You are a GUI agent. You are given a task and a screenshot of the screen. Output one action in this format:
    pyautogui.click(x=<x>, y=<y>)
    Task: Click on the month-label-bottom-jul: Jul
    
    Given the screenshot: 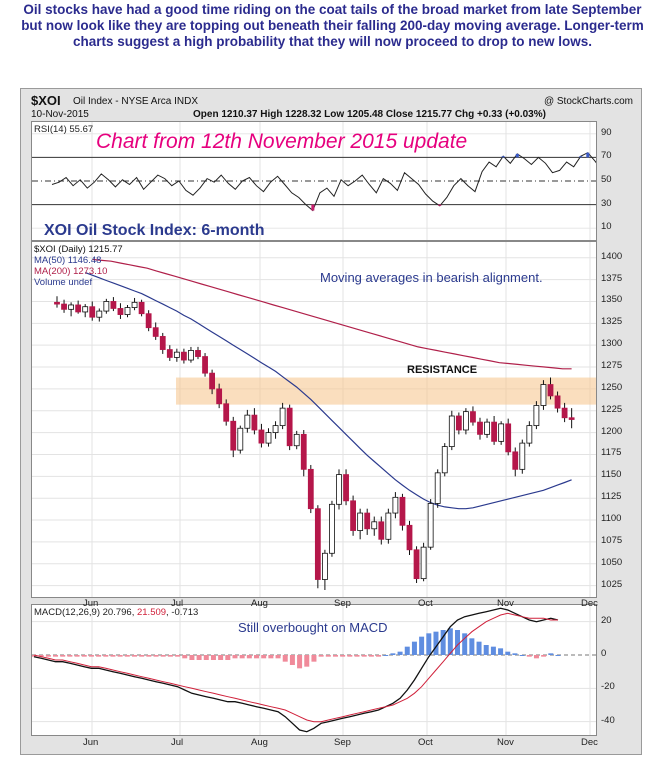 What is the action you would take?
    pyautogui.click(x=177, y=742)
    